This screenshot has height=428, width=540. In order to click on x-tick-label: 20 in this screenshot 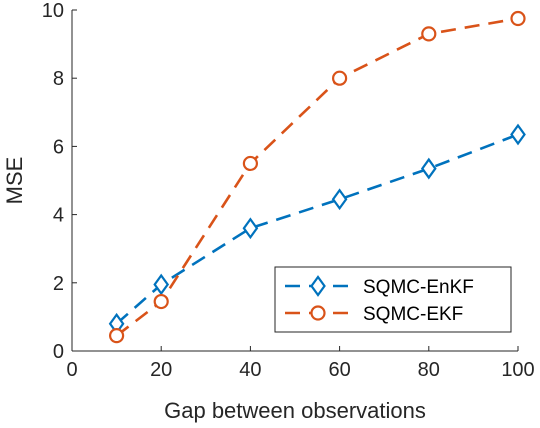, I will do `click(161, 370)`.